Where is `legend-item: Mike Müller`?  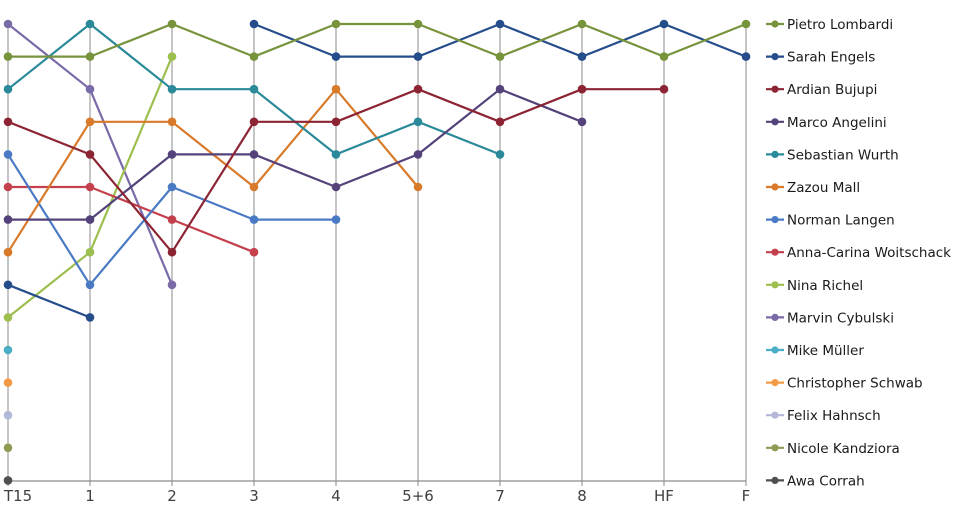 legend-item: Mike Müller is located at coordinates (815, 351).